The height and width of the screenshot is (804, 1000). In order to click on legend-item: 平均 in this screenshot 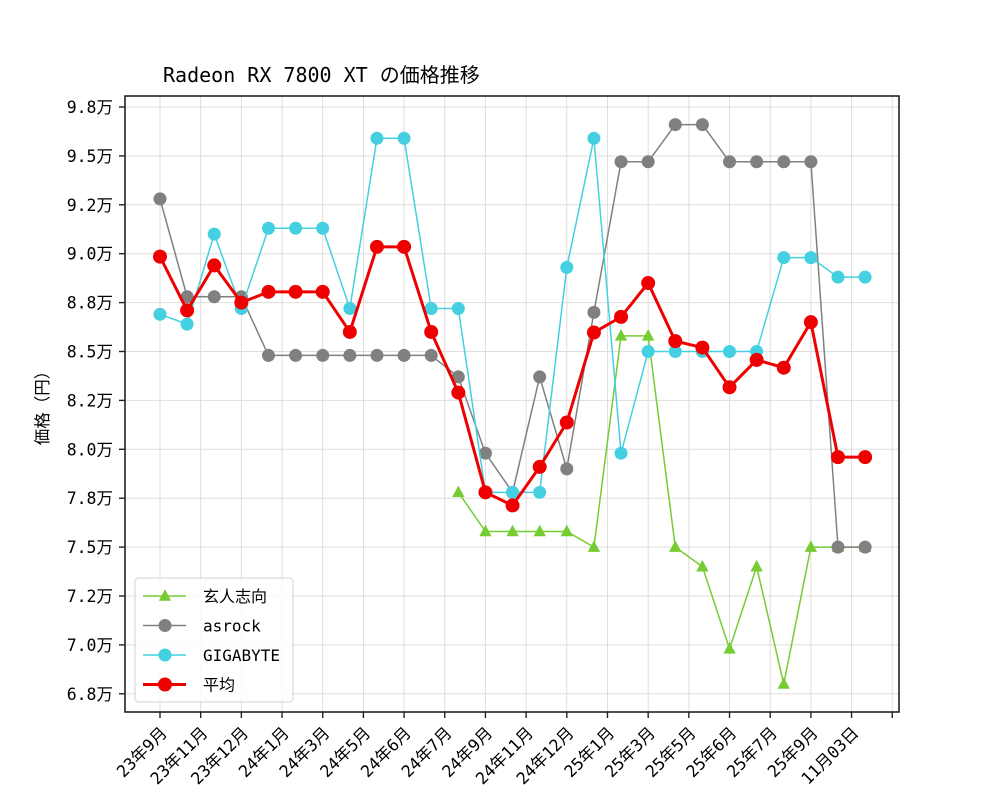, I will do `click(189, 685)`.